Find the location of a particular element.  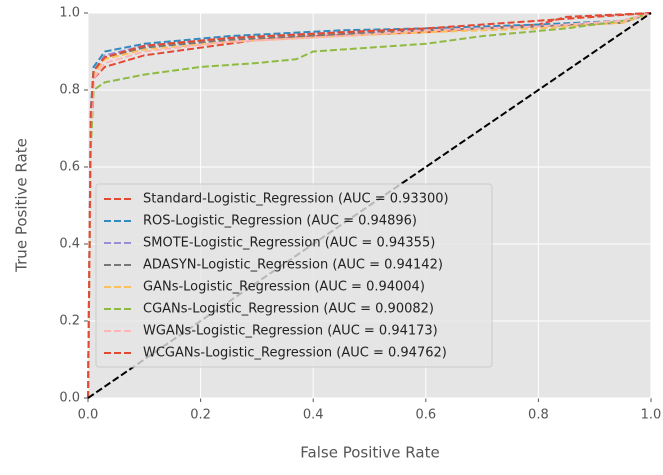

y-tick-label: 0.6 is located at coordinates (69, 167).